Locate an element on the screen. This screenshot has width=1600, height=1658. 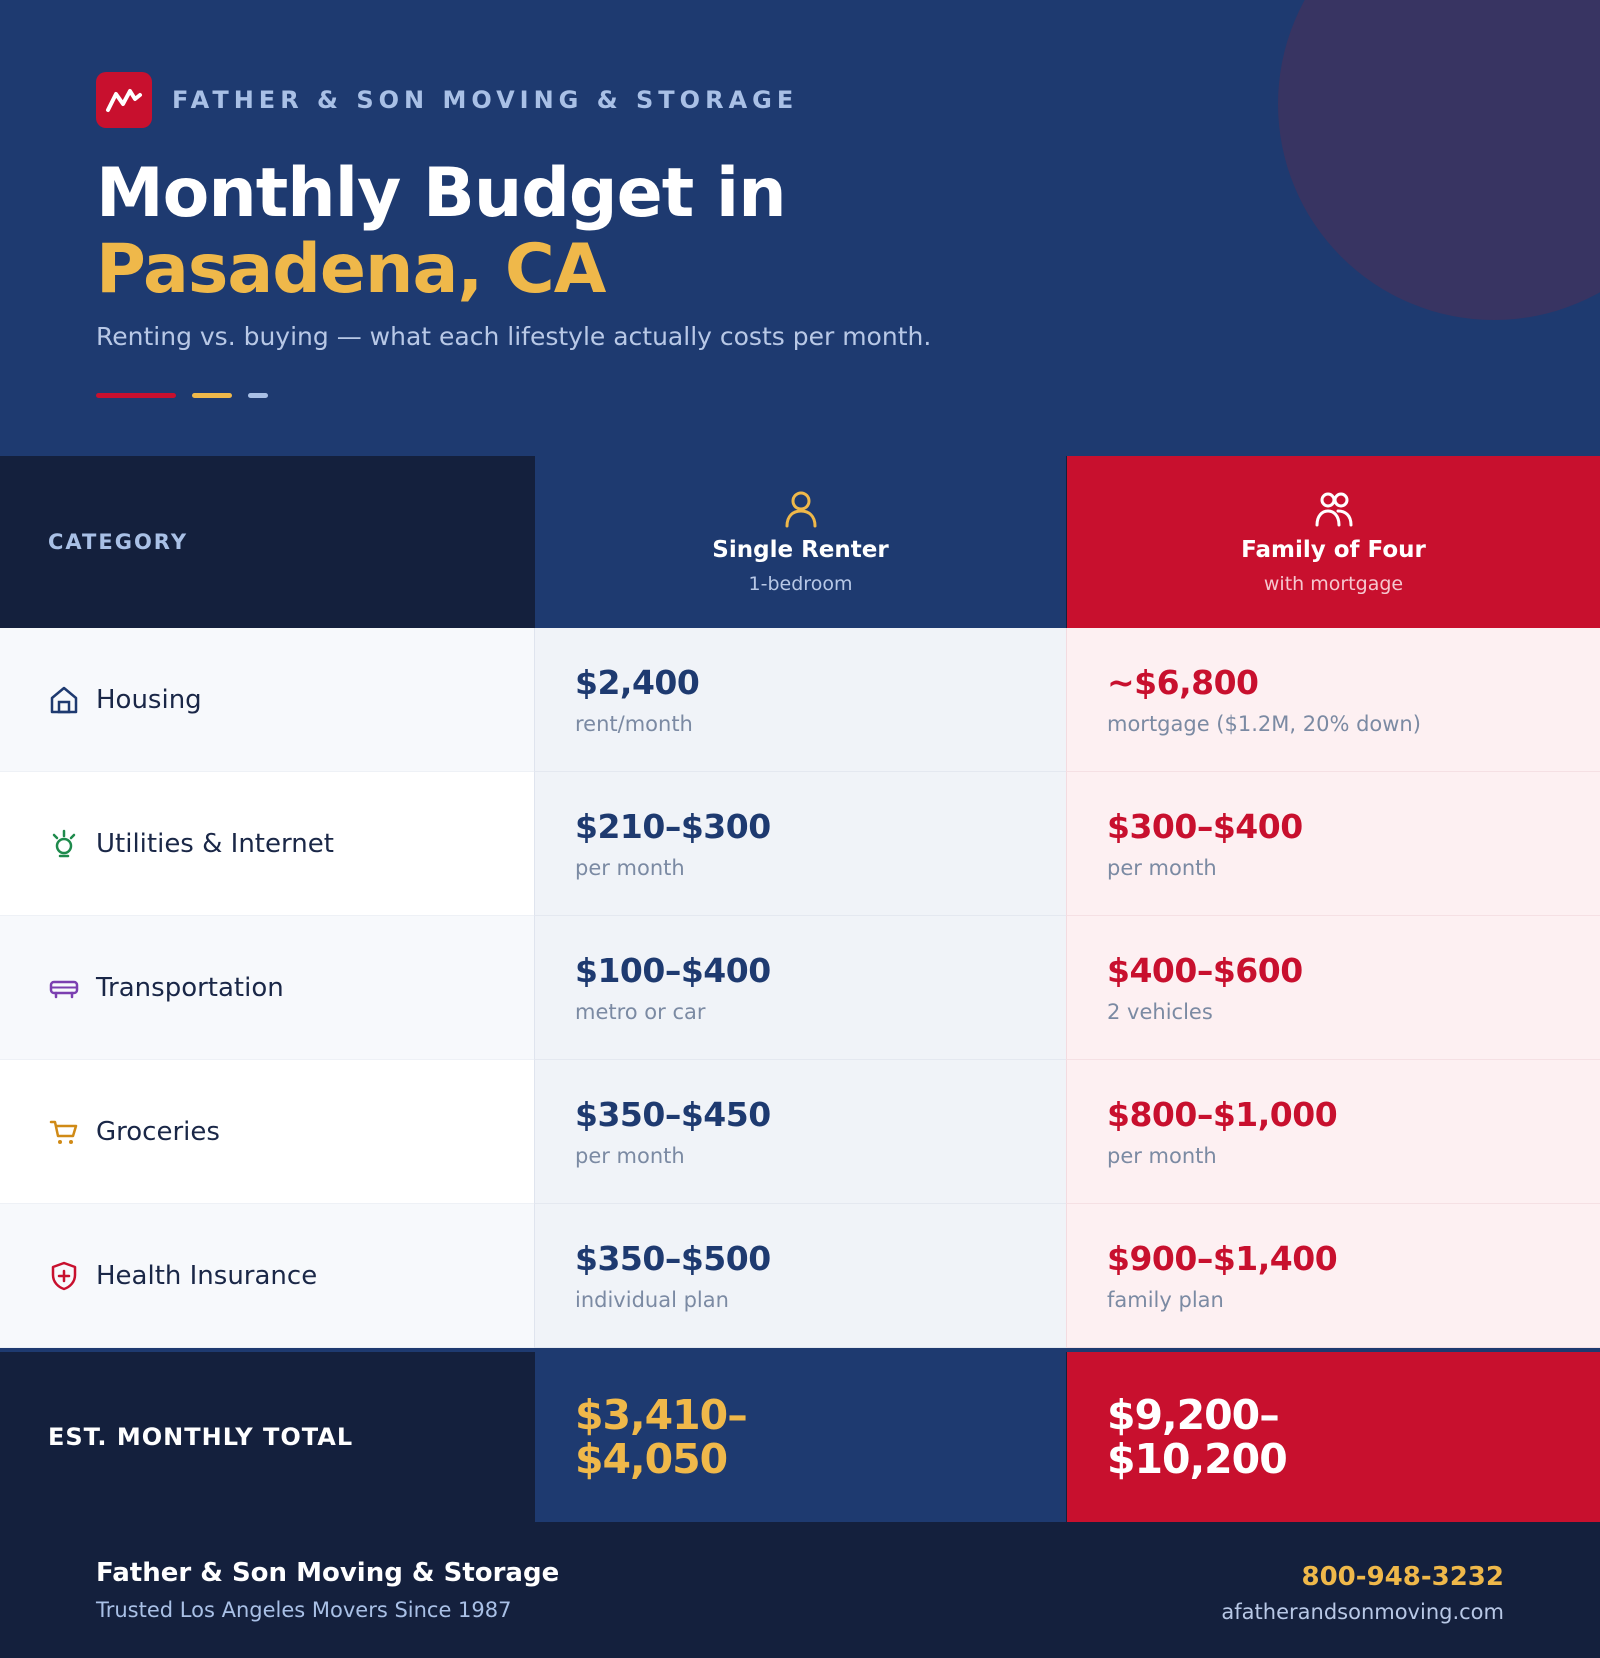
vehicle-icon is located at coordinates (64, 988).